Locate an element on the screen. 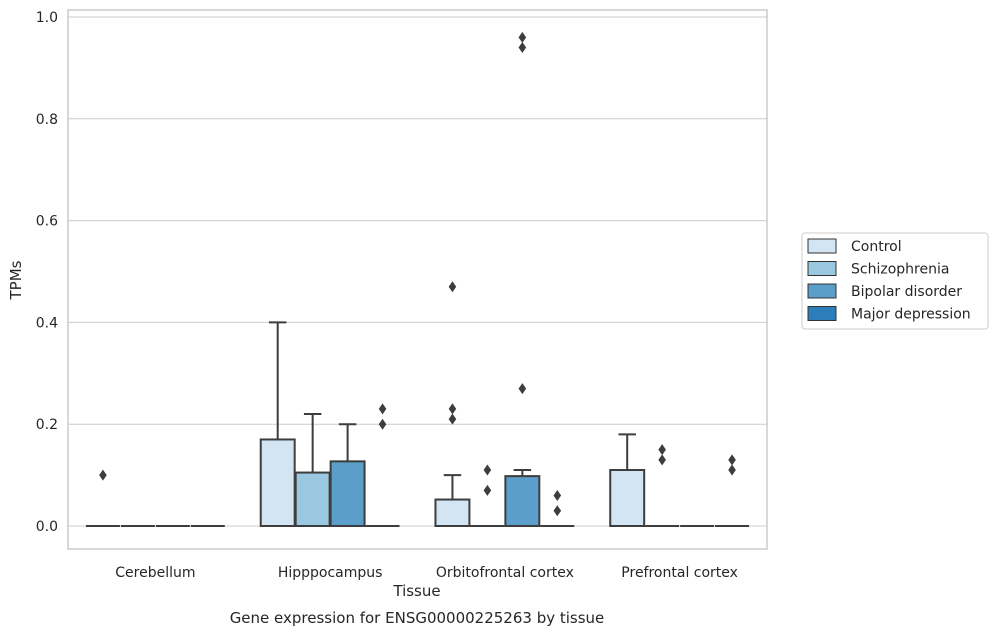 Image resolution: width=997 pixels, height=640 pixels. y-tick-label: 0.4 is located at coordinates (47, 323).